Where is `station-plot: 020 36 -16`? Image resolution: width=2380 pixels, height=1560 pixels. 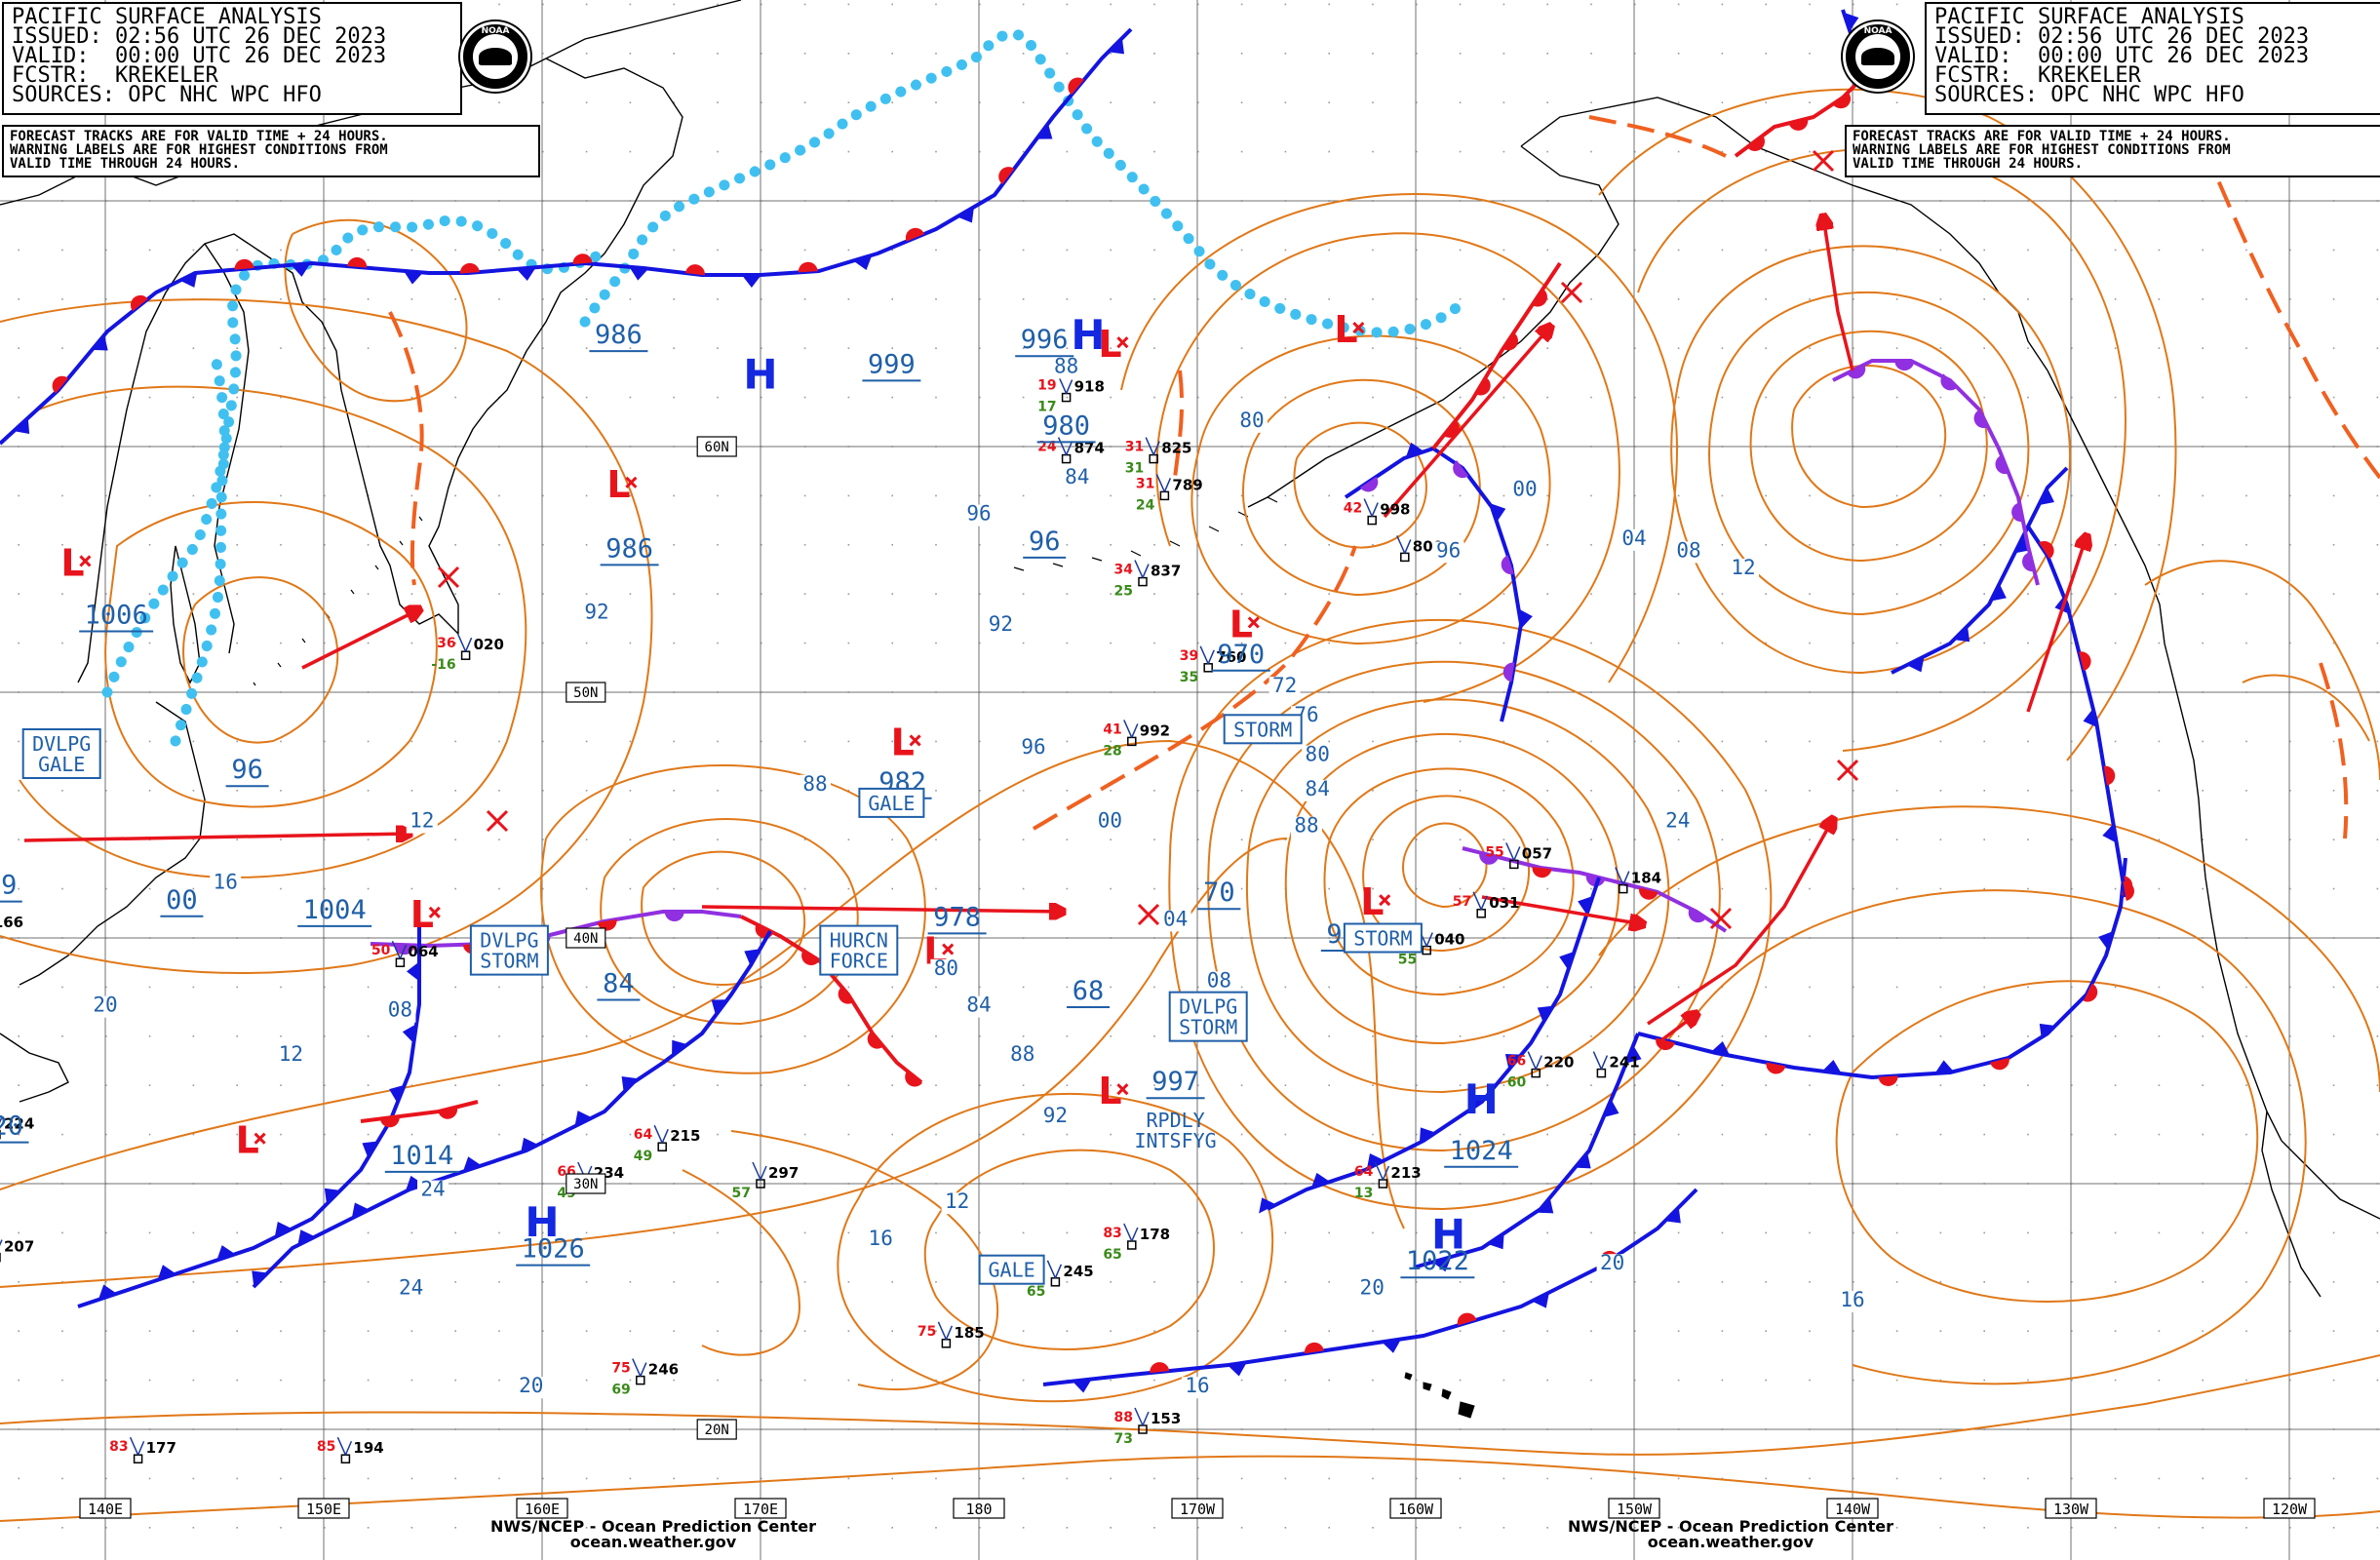 station-plot: 020 36 -16 is located at coordinates (467, 653).